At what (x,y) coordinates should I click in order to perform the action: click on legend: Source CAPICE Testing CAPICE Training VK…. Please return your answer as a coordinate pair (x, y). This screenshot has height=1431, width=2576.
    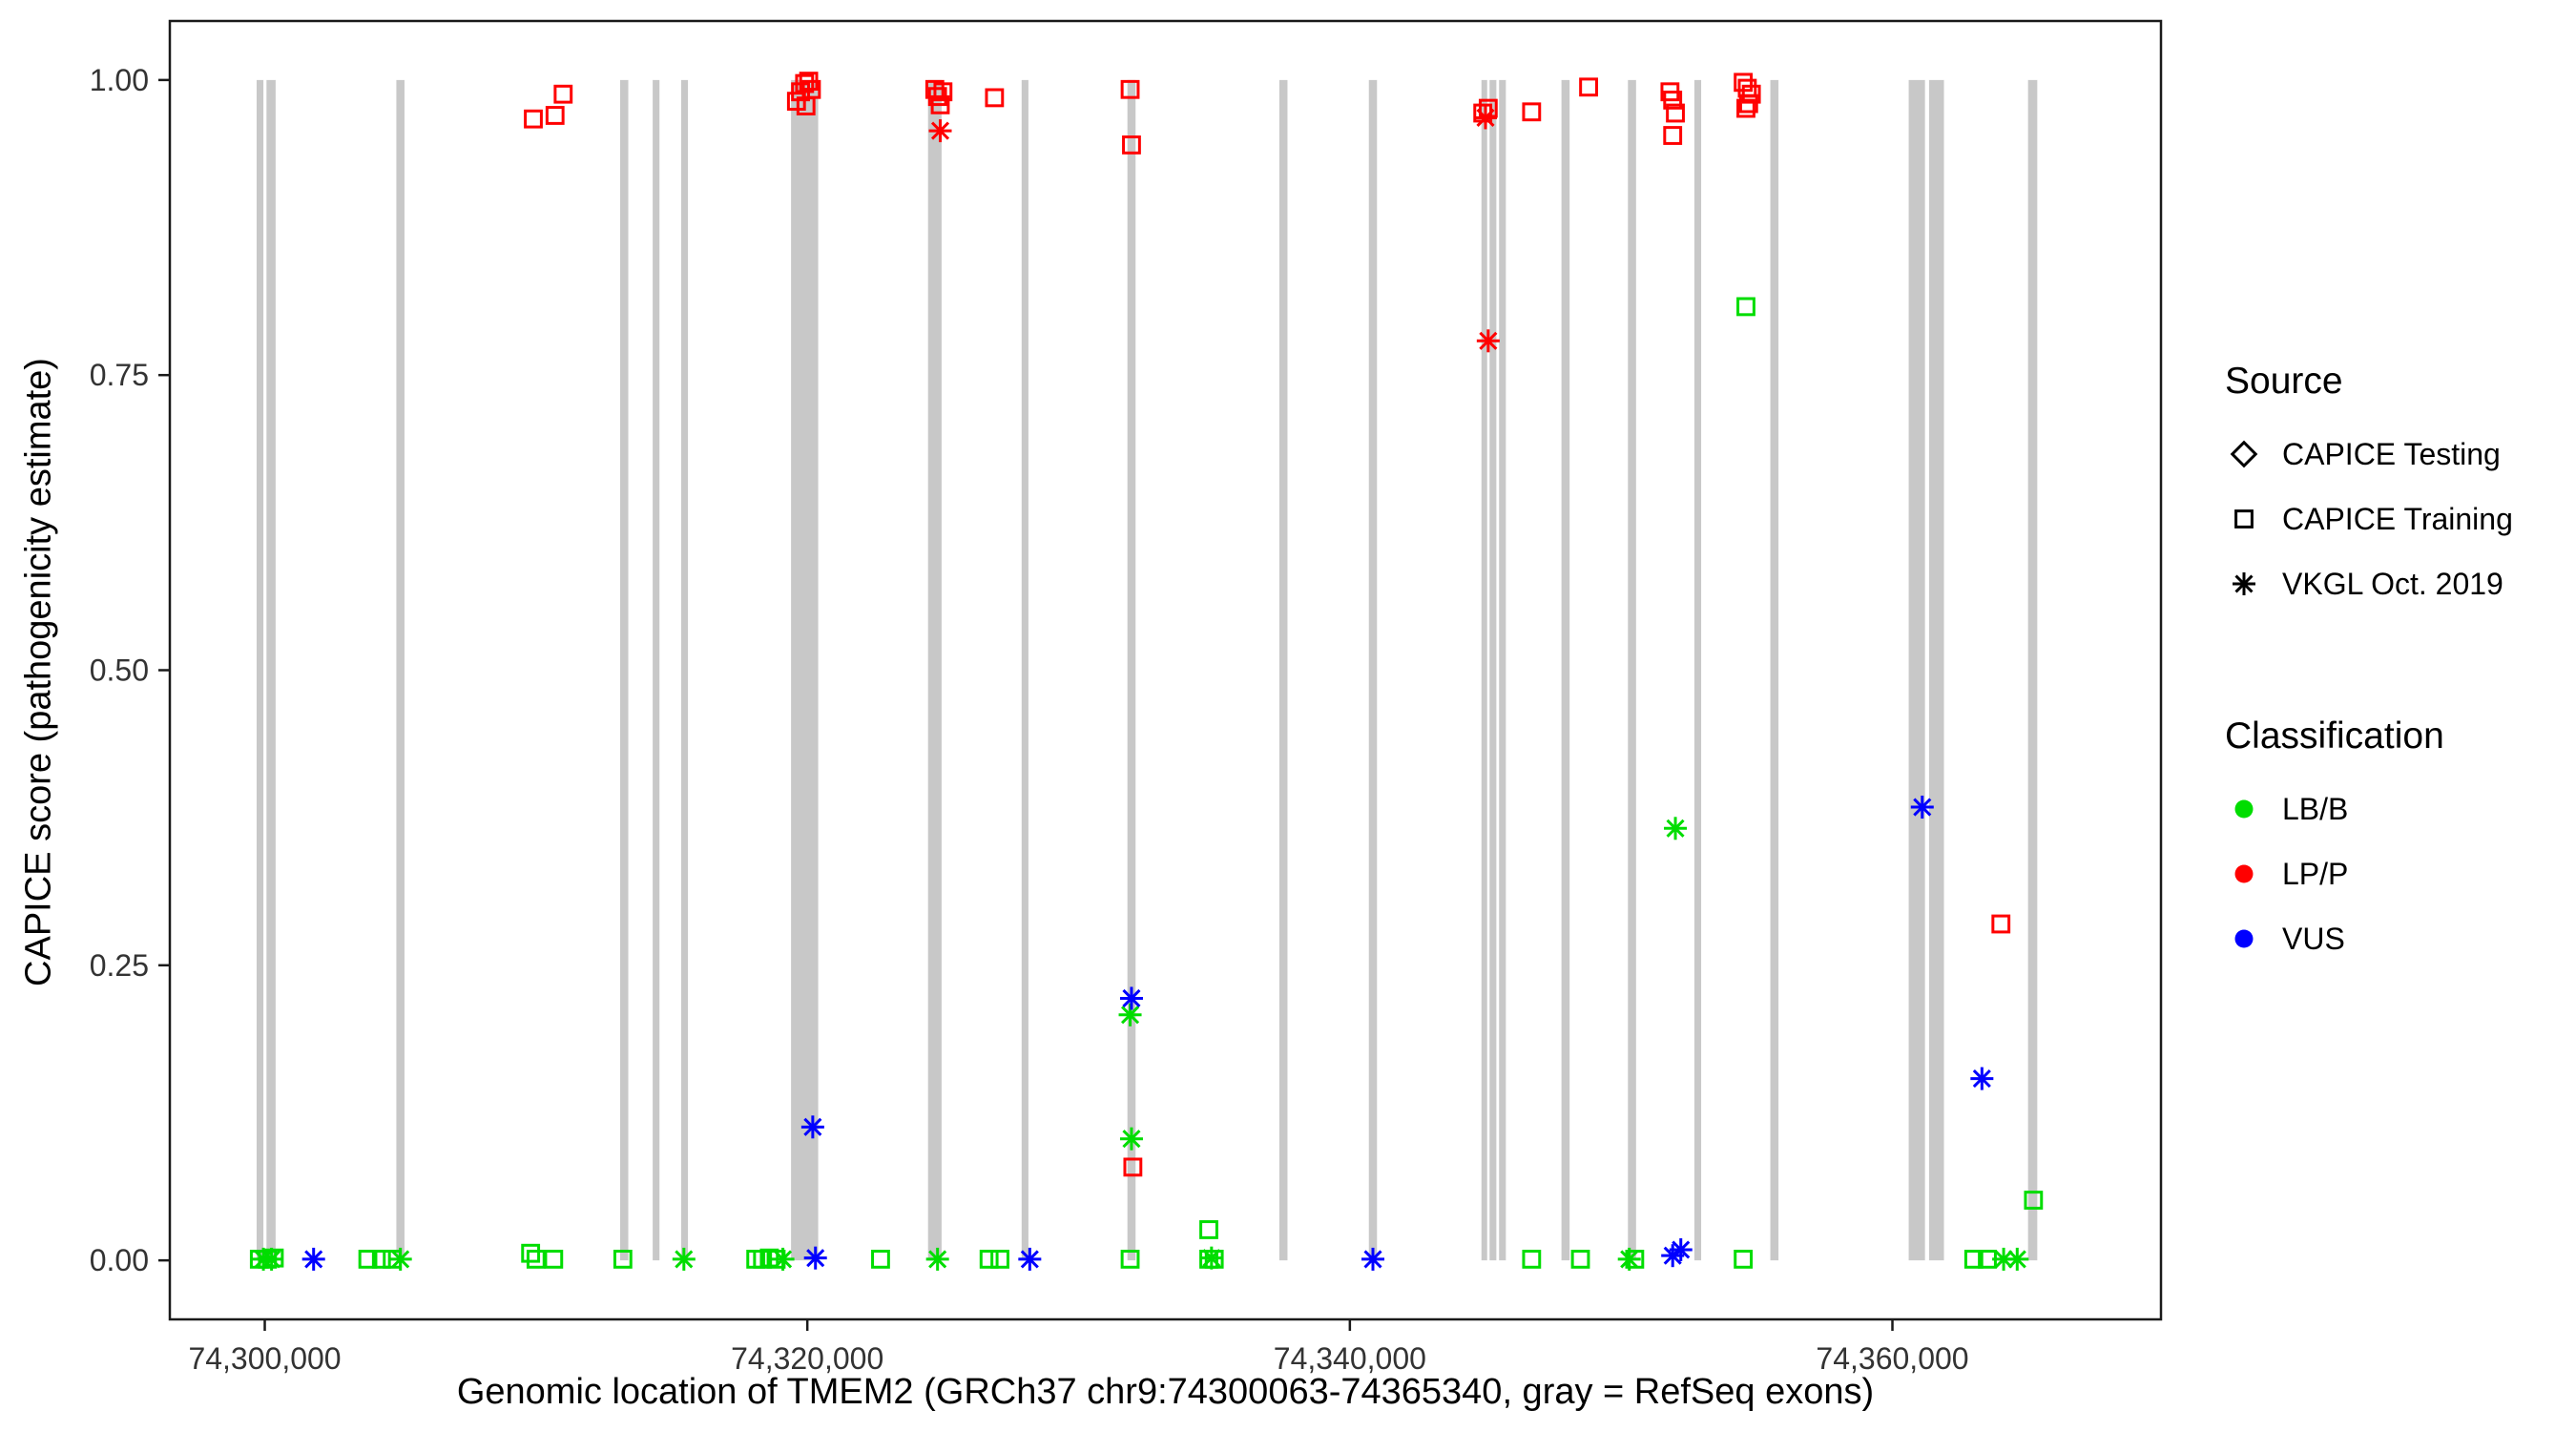
    Looking at the image, I should click on (2369, 673).